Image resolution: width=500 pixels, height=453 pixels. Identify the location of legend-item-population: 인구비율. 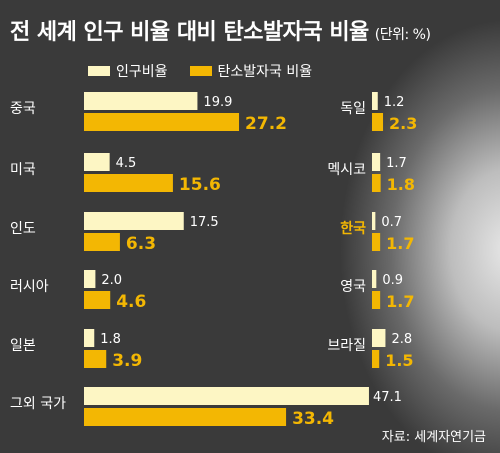
(128, 71).